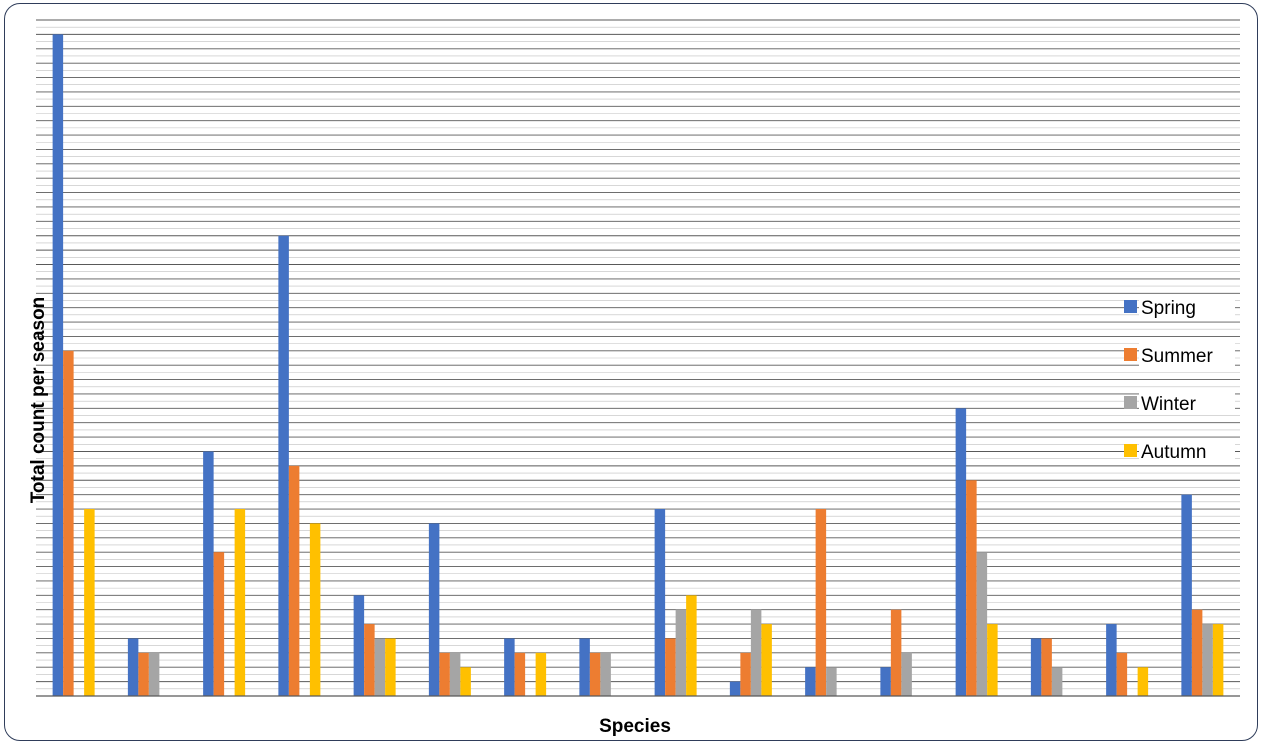 The width and height of the screenshot is (1263, 746). What do you see at coordinates (1169, 404) in the screenshot?
I see `legend-label-winter: Winter` at bounding box center [1169, 404].